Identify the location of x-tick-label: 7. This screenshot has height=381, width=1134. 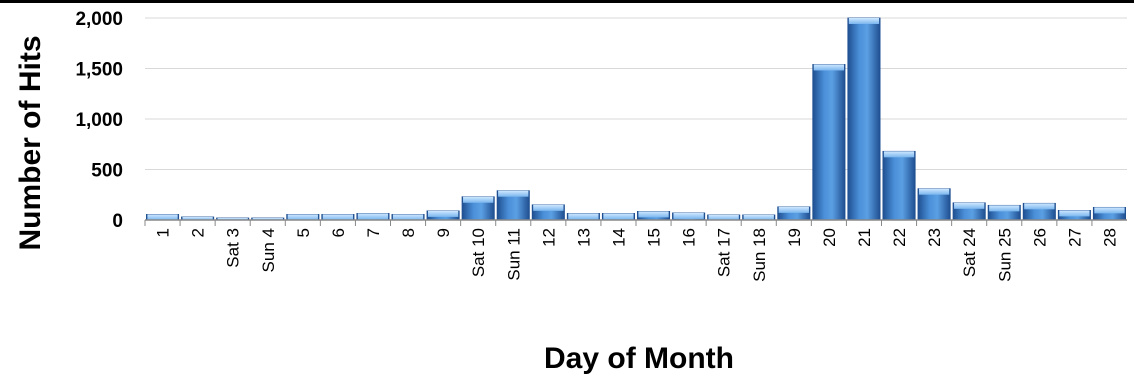
(373, 232).